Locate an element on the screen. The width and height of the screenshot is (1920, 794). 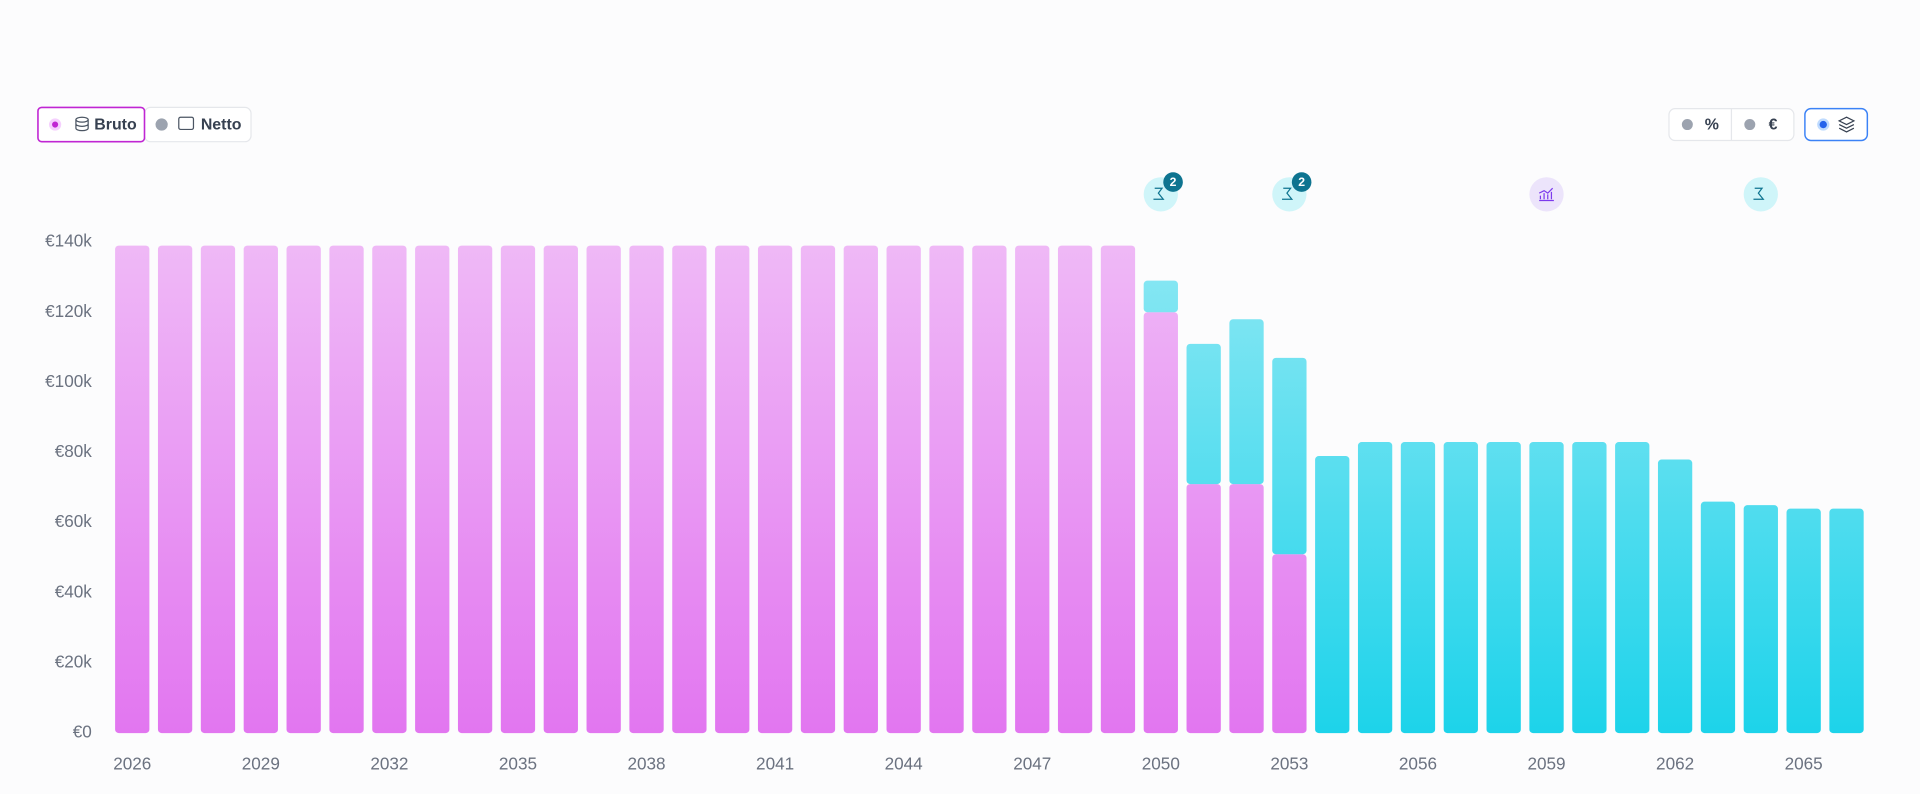
x-tick-label: 2059 is located at coordinates (1546, 763).